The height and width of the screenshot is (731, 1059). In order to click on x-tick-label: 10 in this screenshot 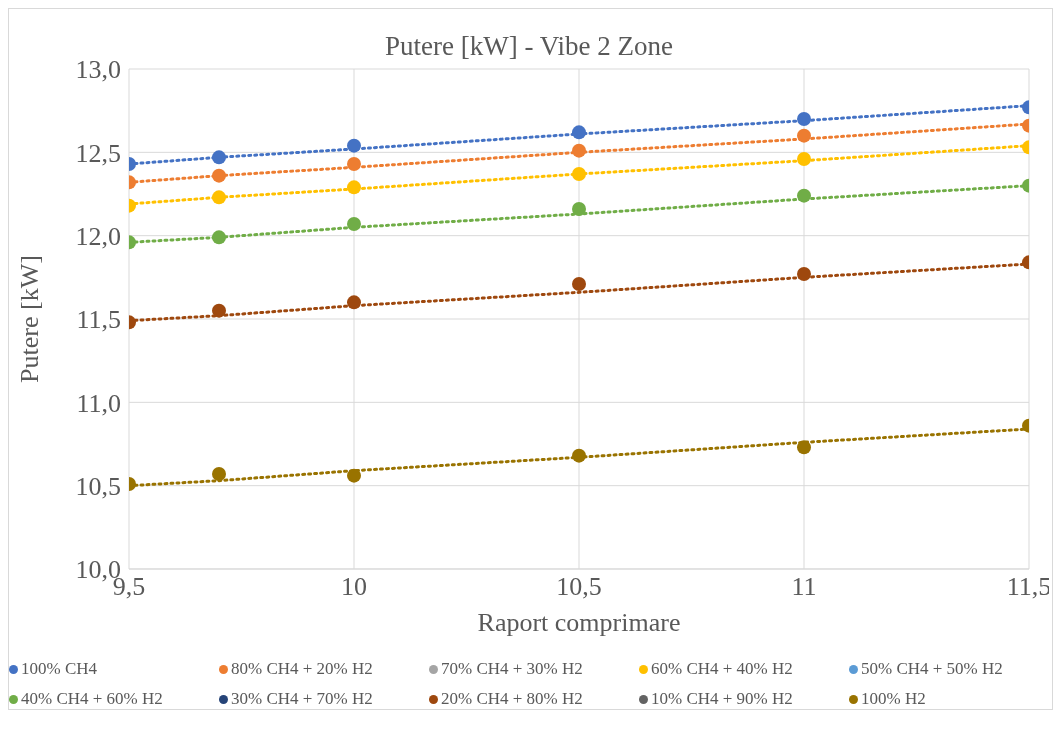, I will do `click(354, 587)`.